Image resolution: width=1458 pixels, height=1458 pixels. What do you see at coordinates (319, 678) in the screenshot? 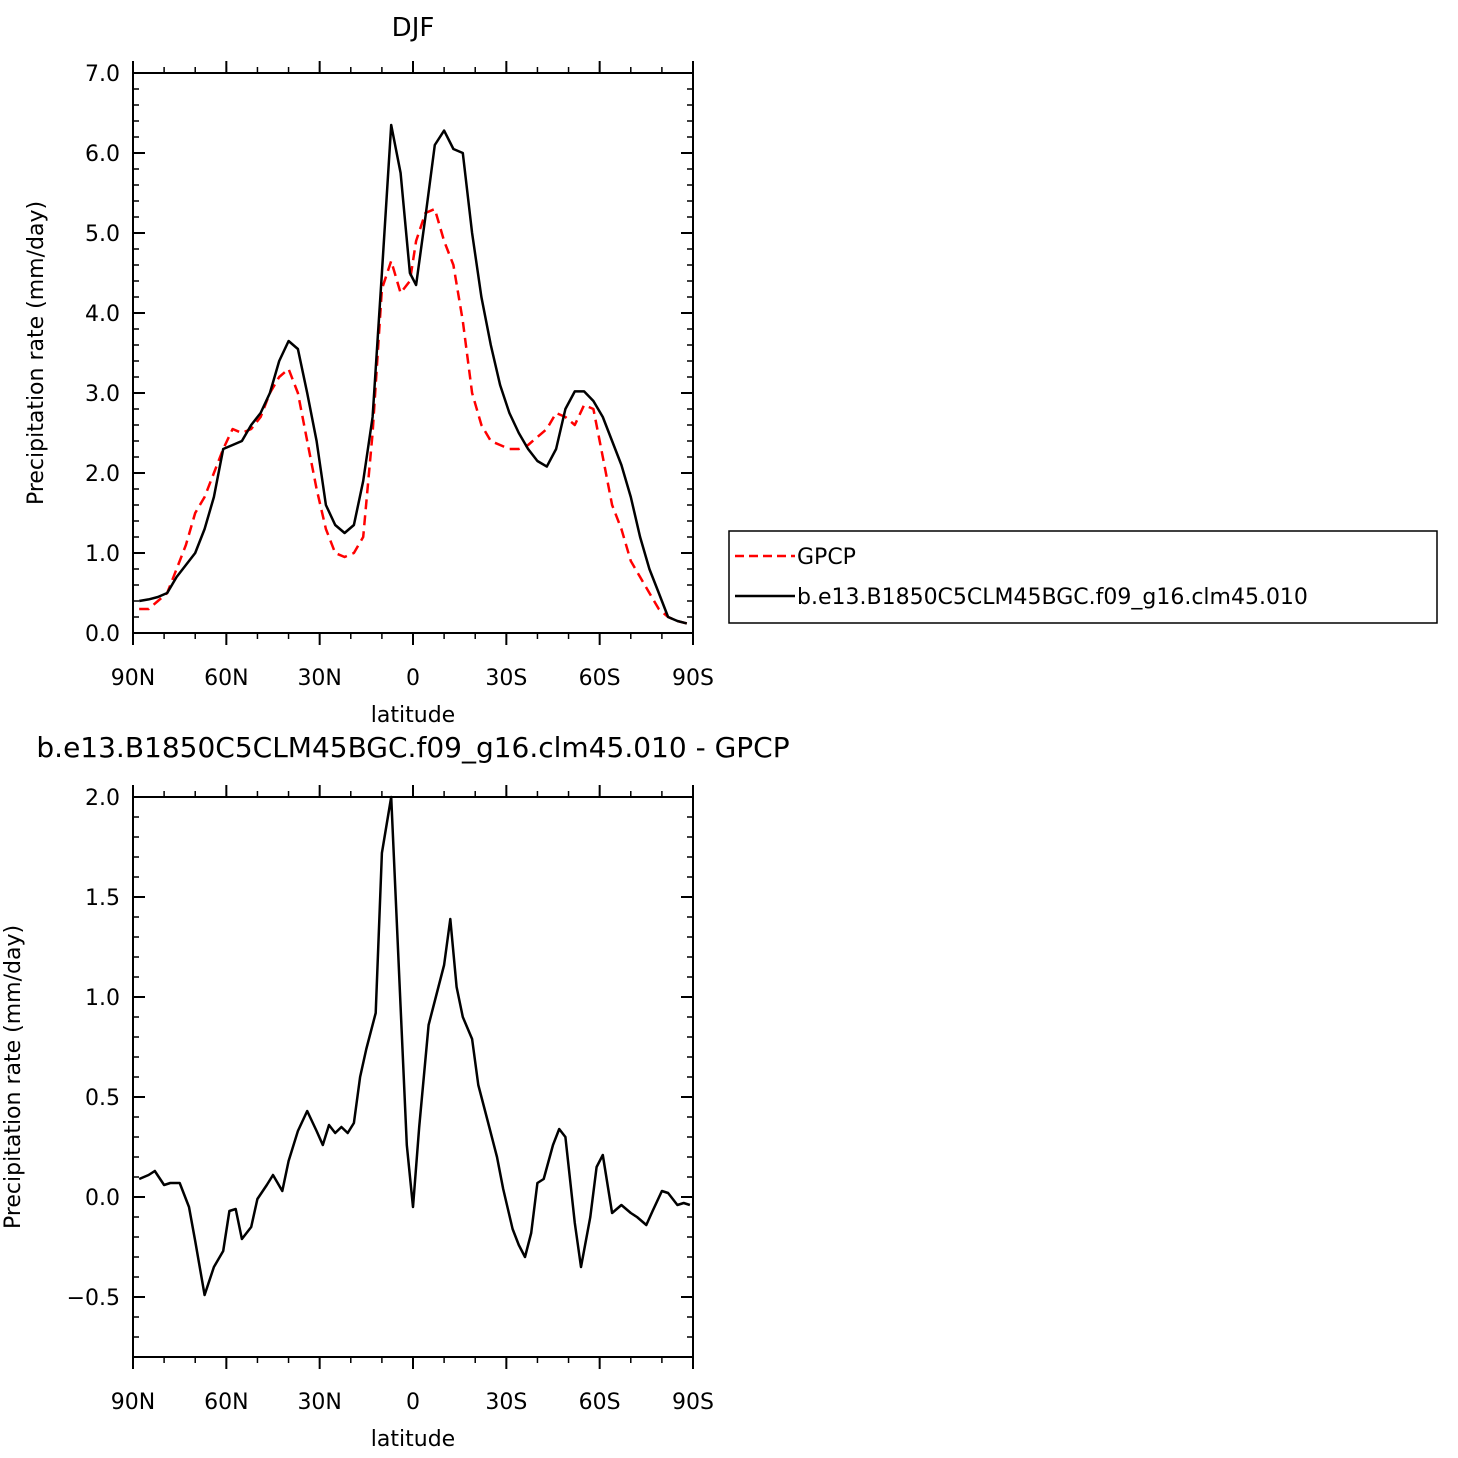
I see `top-x-tick-label: 30N` at bounding box center [319, 678].